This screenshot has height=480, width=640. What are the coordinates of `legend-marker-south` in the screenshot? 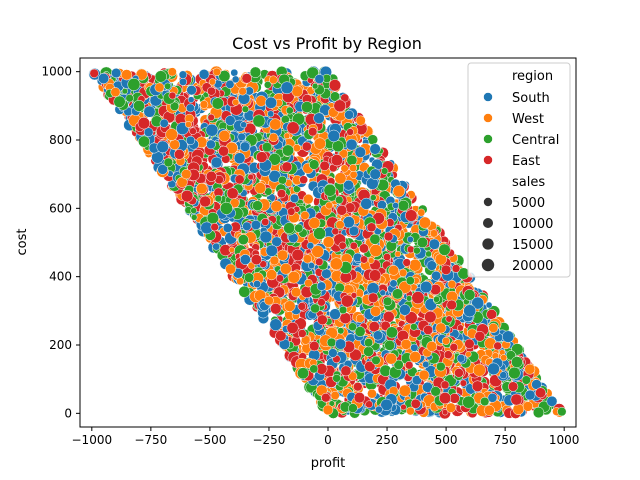 It's located at (488, 97).